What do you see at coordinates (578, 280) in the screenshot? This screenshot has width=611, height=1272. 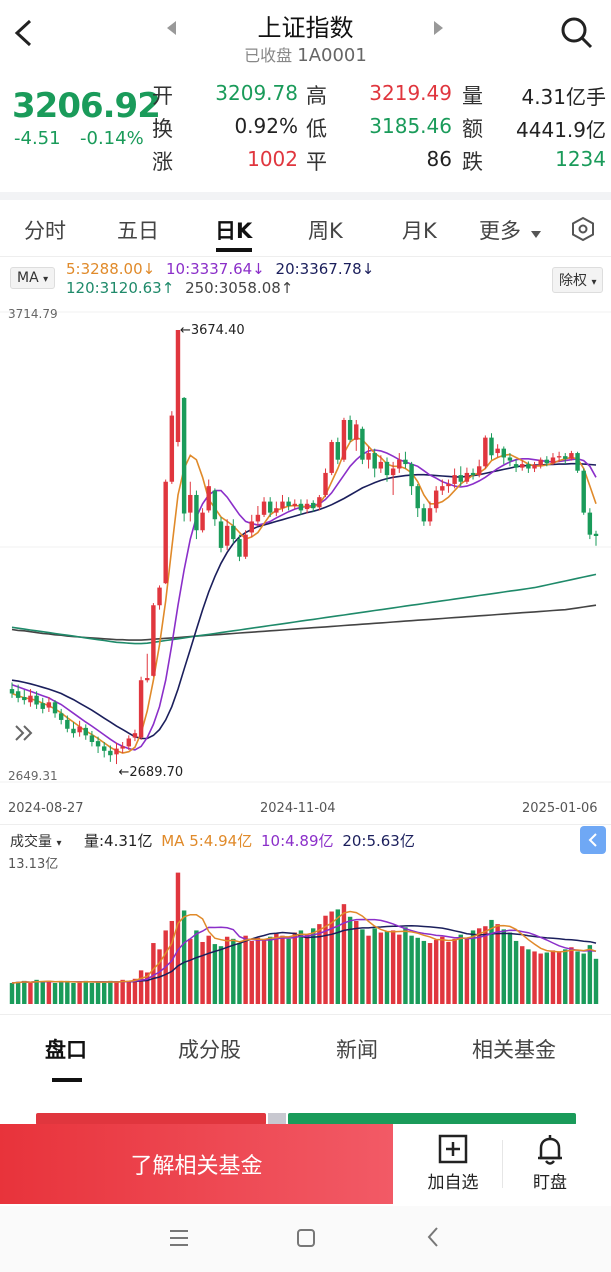 I see `adjust-select: 除权 ▾` at bounding box center [578, 280].